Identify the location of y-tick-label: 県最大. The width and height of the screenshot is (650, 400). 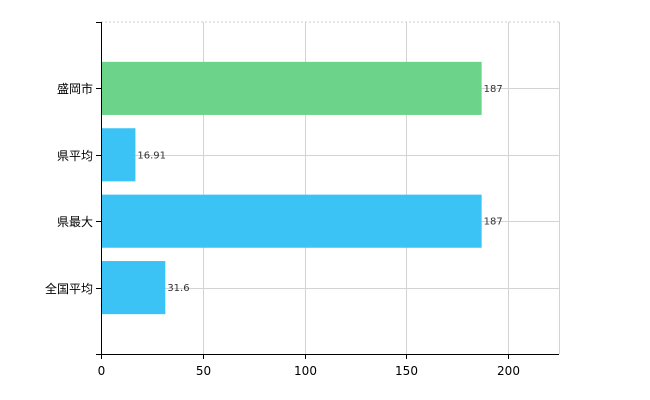
(75, 222).